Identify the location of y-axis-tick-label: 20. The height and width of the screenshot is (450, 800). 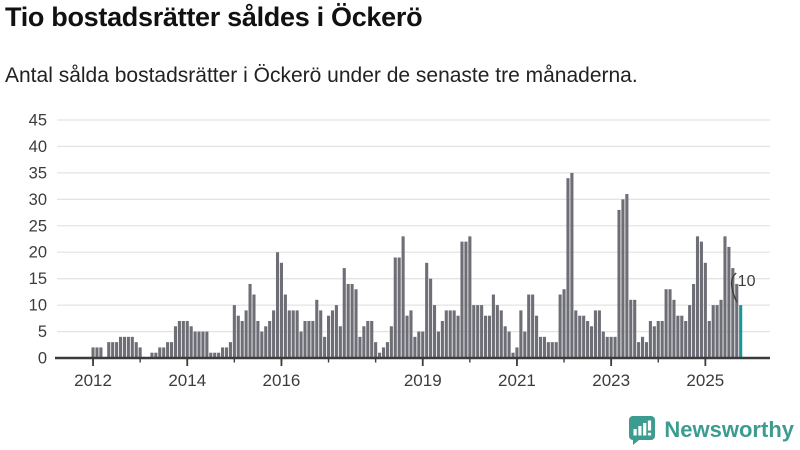
(38, 253).